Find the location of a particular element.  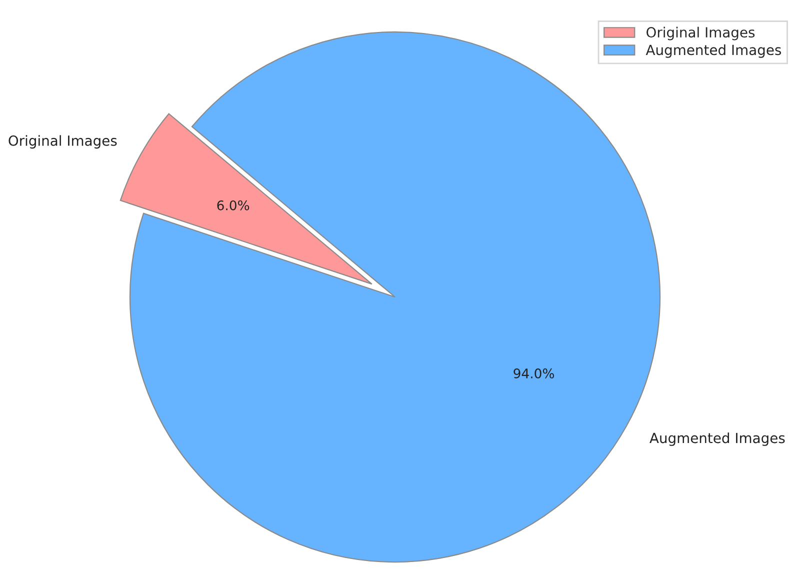

slice-label: Augmented Images is located at coordinates (717, 439).